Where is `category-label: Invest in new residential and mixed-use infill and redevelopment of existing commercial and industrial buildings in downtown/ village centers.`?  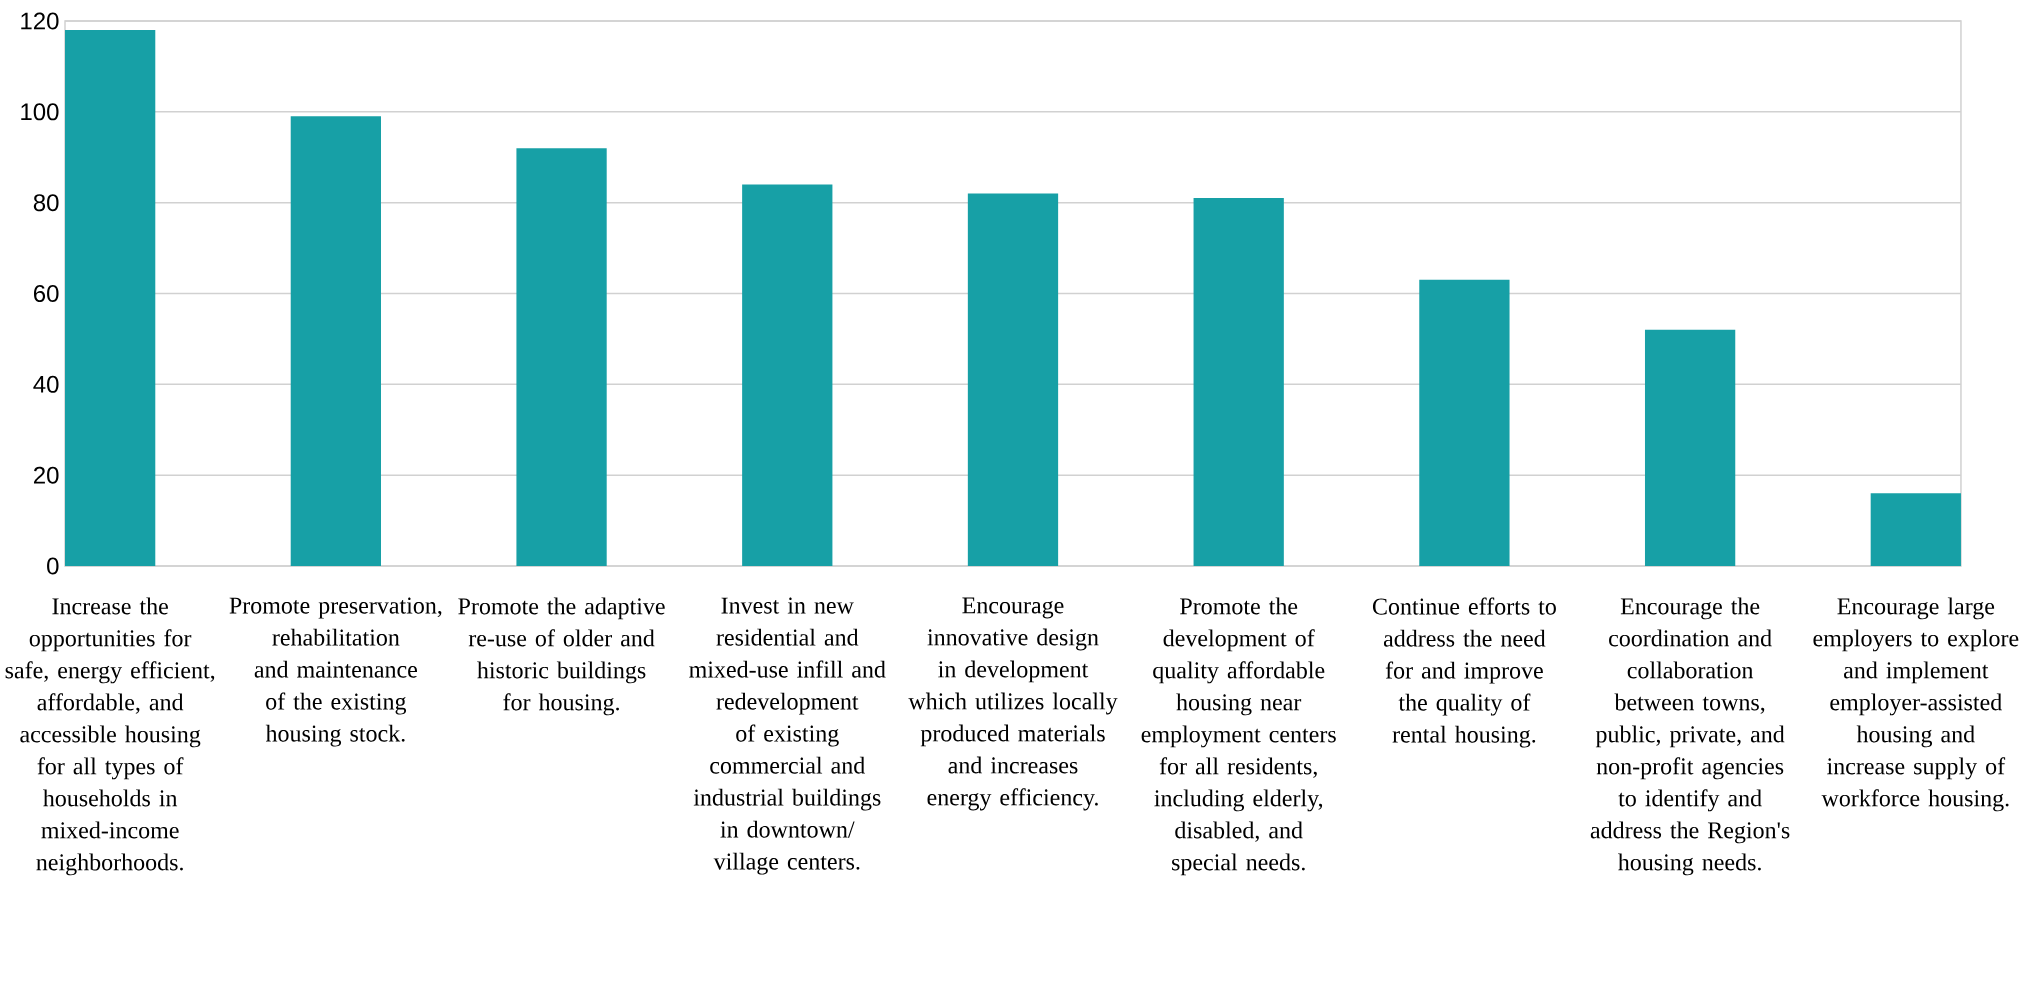 category-label: Invest in new residential and mixed-use infill and redevelopment of existing commercial and industrial buildings in downtown/ village centers. is located at coordinates (787, 736).